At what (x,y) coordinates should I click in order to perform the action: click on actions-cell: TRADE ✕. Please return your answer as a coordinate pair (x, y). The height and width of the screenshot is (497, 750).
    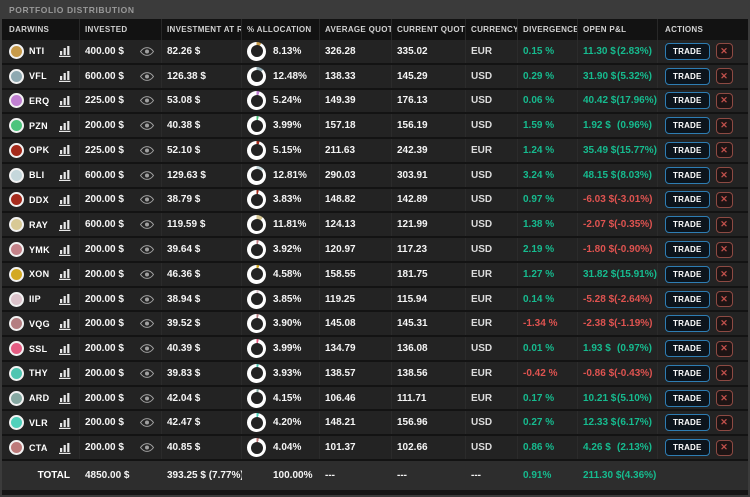
    Looking at the image, I should click on (703, 200).